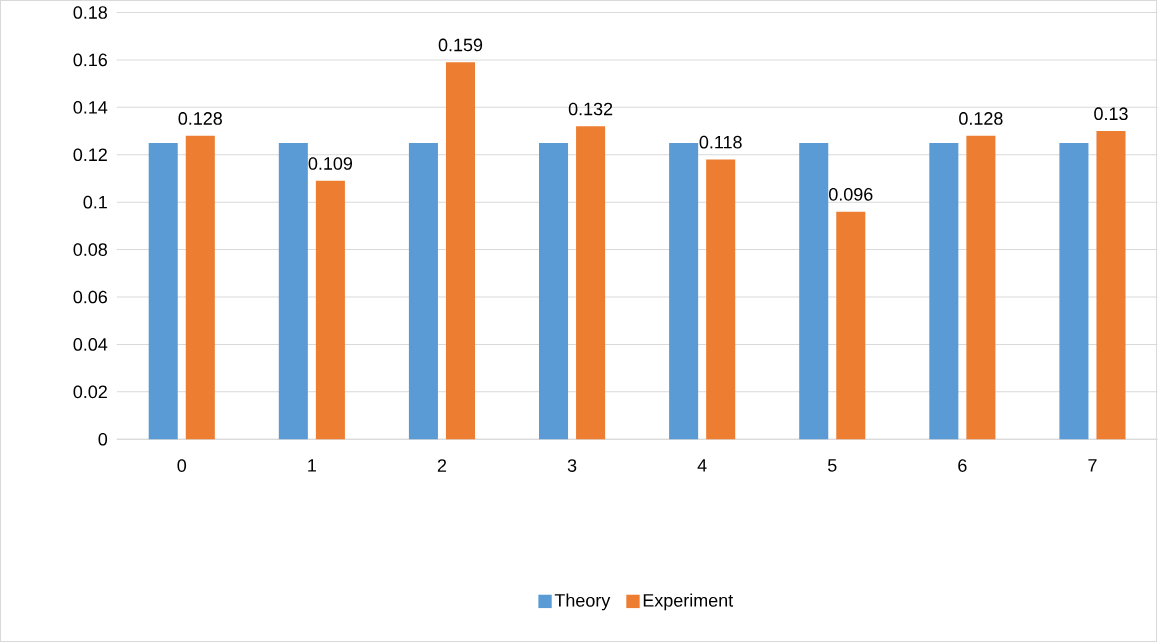 This screenshot has width=1158, height=642. What do you see at coordinates (90, 107) in the screenshot?
I see `y-tick-label: 0.14` at bounding box center [90, 107].